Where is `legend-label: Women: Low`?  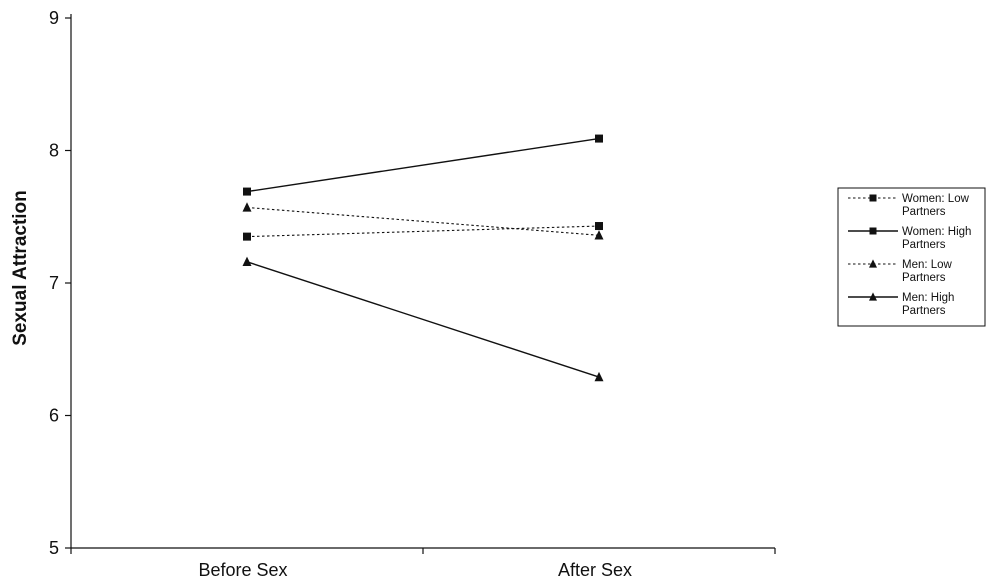 legend-label: Women: Low is located at coordinates (936, 199).